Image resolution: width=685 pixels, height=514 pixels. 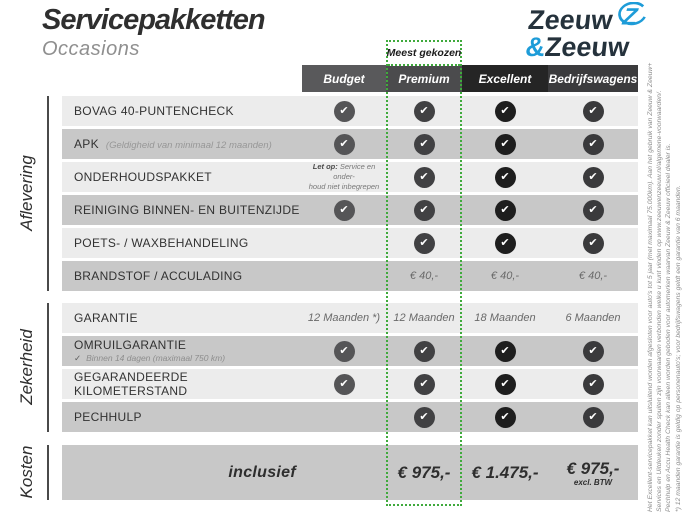 What do you see at coordinates (26, 193) in the screenshot?
I see `section-label-aflevering: Aflevering` at bounding box center [26, 193].